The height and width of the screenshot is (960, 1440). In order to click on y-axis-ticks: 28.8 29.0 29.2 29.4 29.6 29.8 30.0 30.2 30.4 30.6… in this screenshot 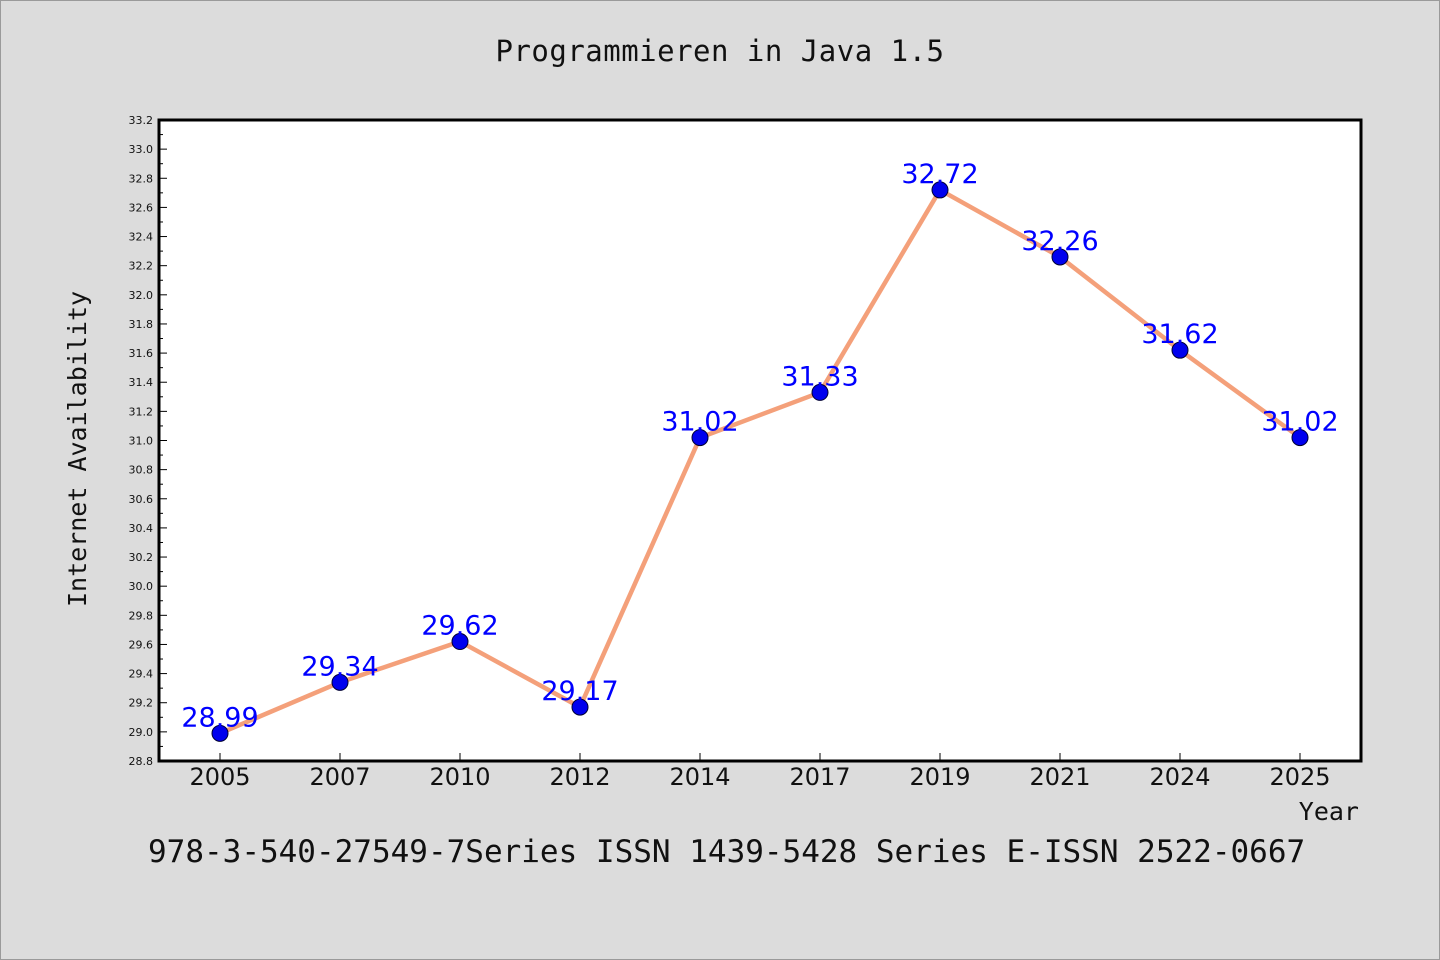, I will do `click(148, 441)`.